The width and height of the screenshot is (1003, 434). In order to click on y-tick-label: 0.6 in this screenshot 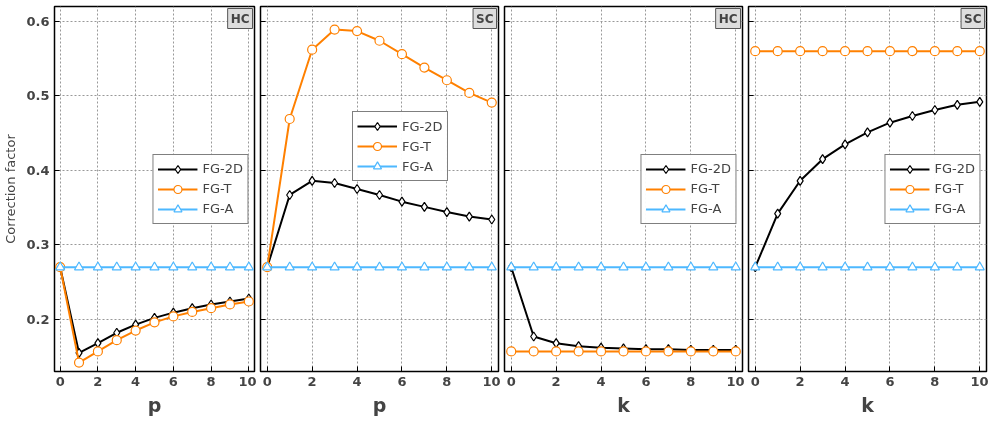, I will do `click(38, 21)`.